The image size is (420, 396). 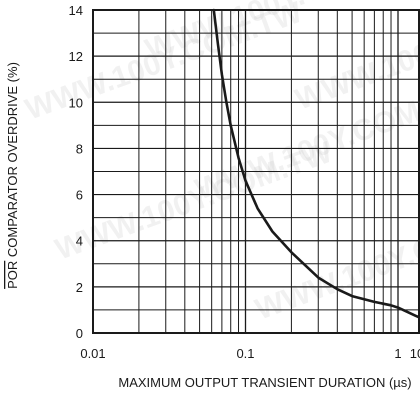 I want to click on y-tick-label-2: 2, so click(x=79, y=287).